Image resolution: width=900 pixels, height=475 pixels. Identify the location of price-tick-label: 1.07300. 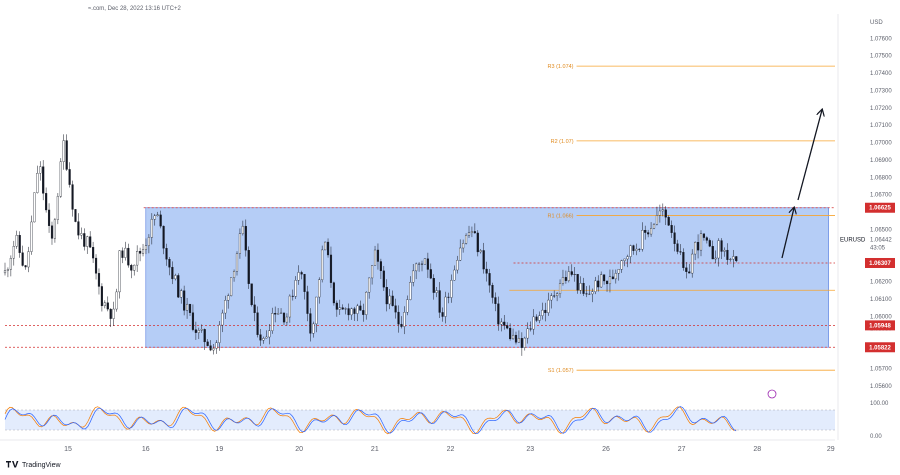
(881, 91).